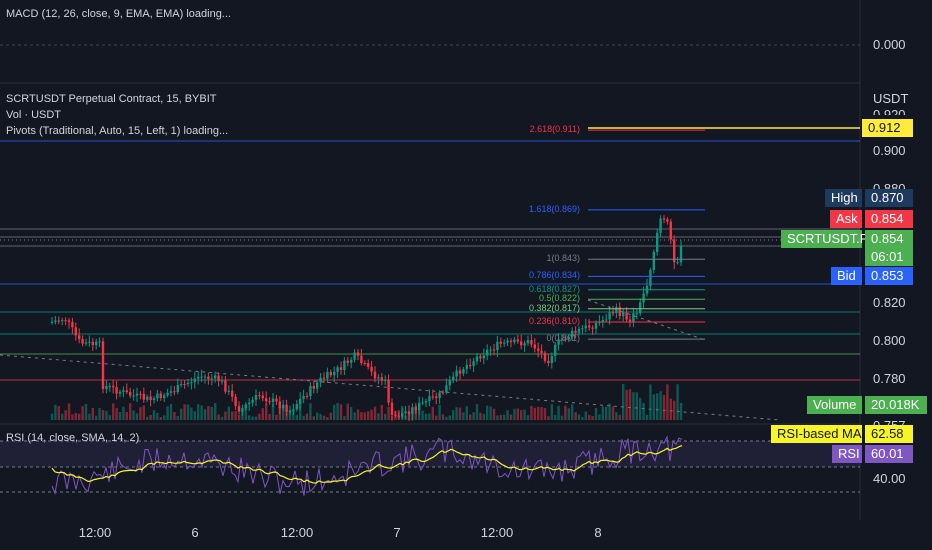  What do you see at coordinates (34, 115) in the screenshot?
I see `volume-legend: Vol · USDT` at bounding box center [34, 115].